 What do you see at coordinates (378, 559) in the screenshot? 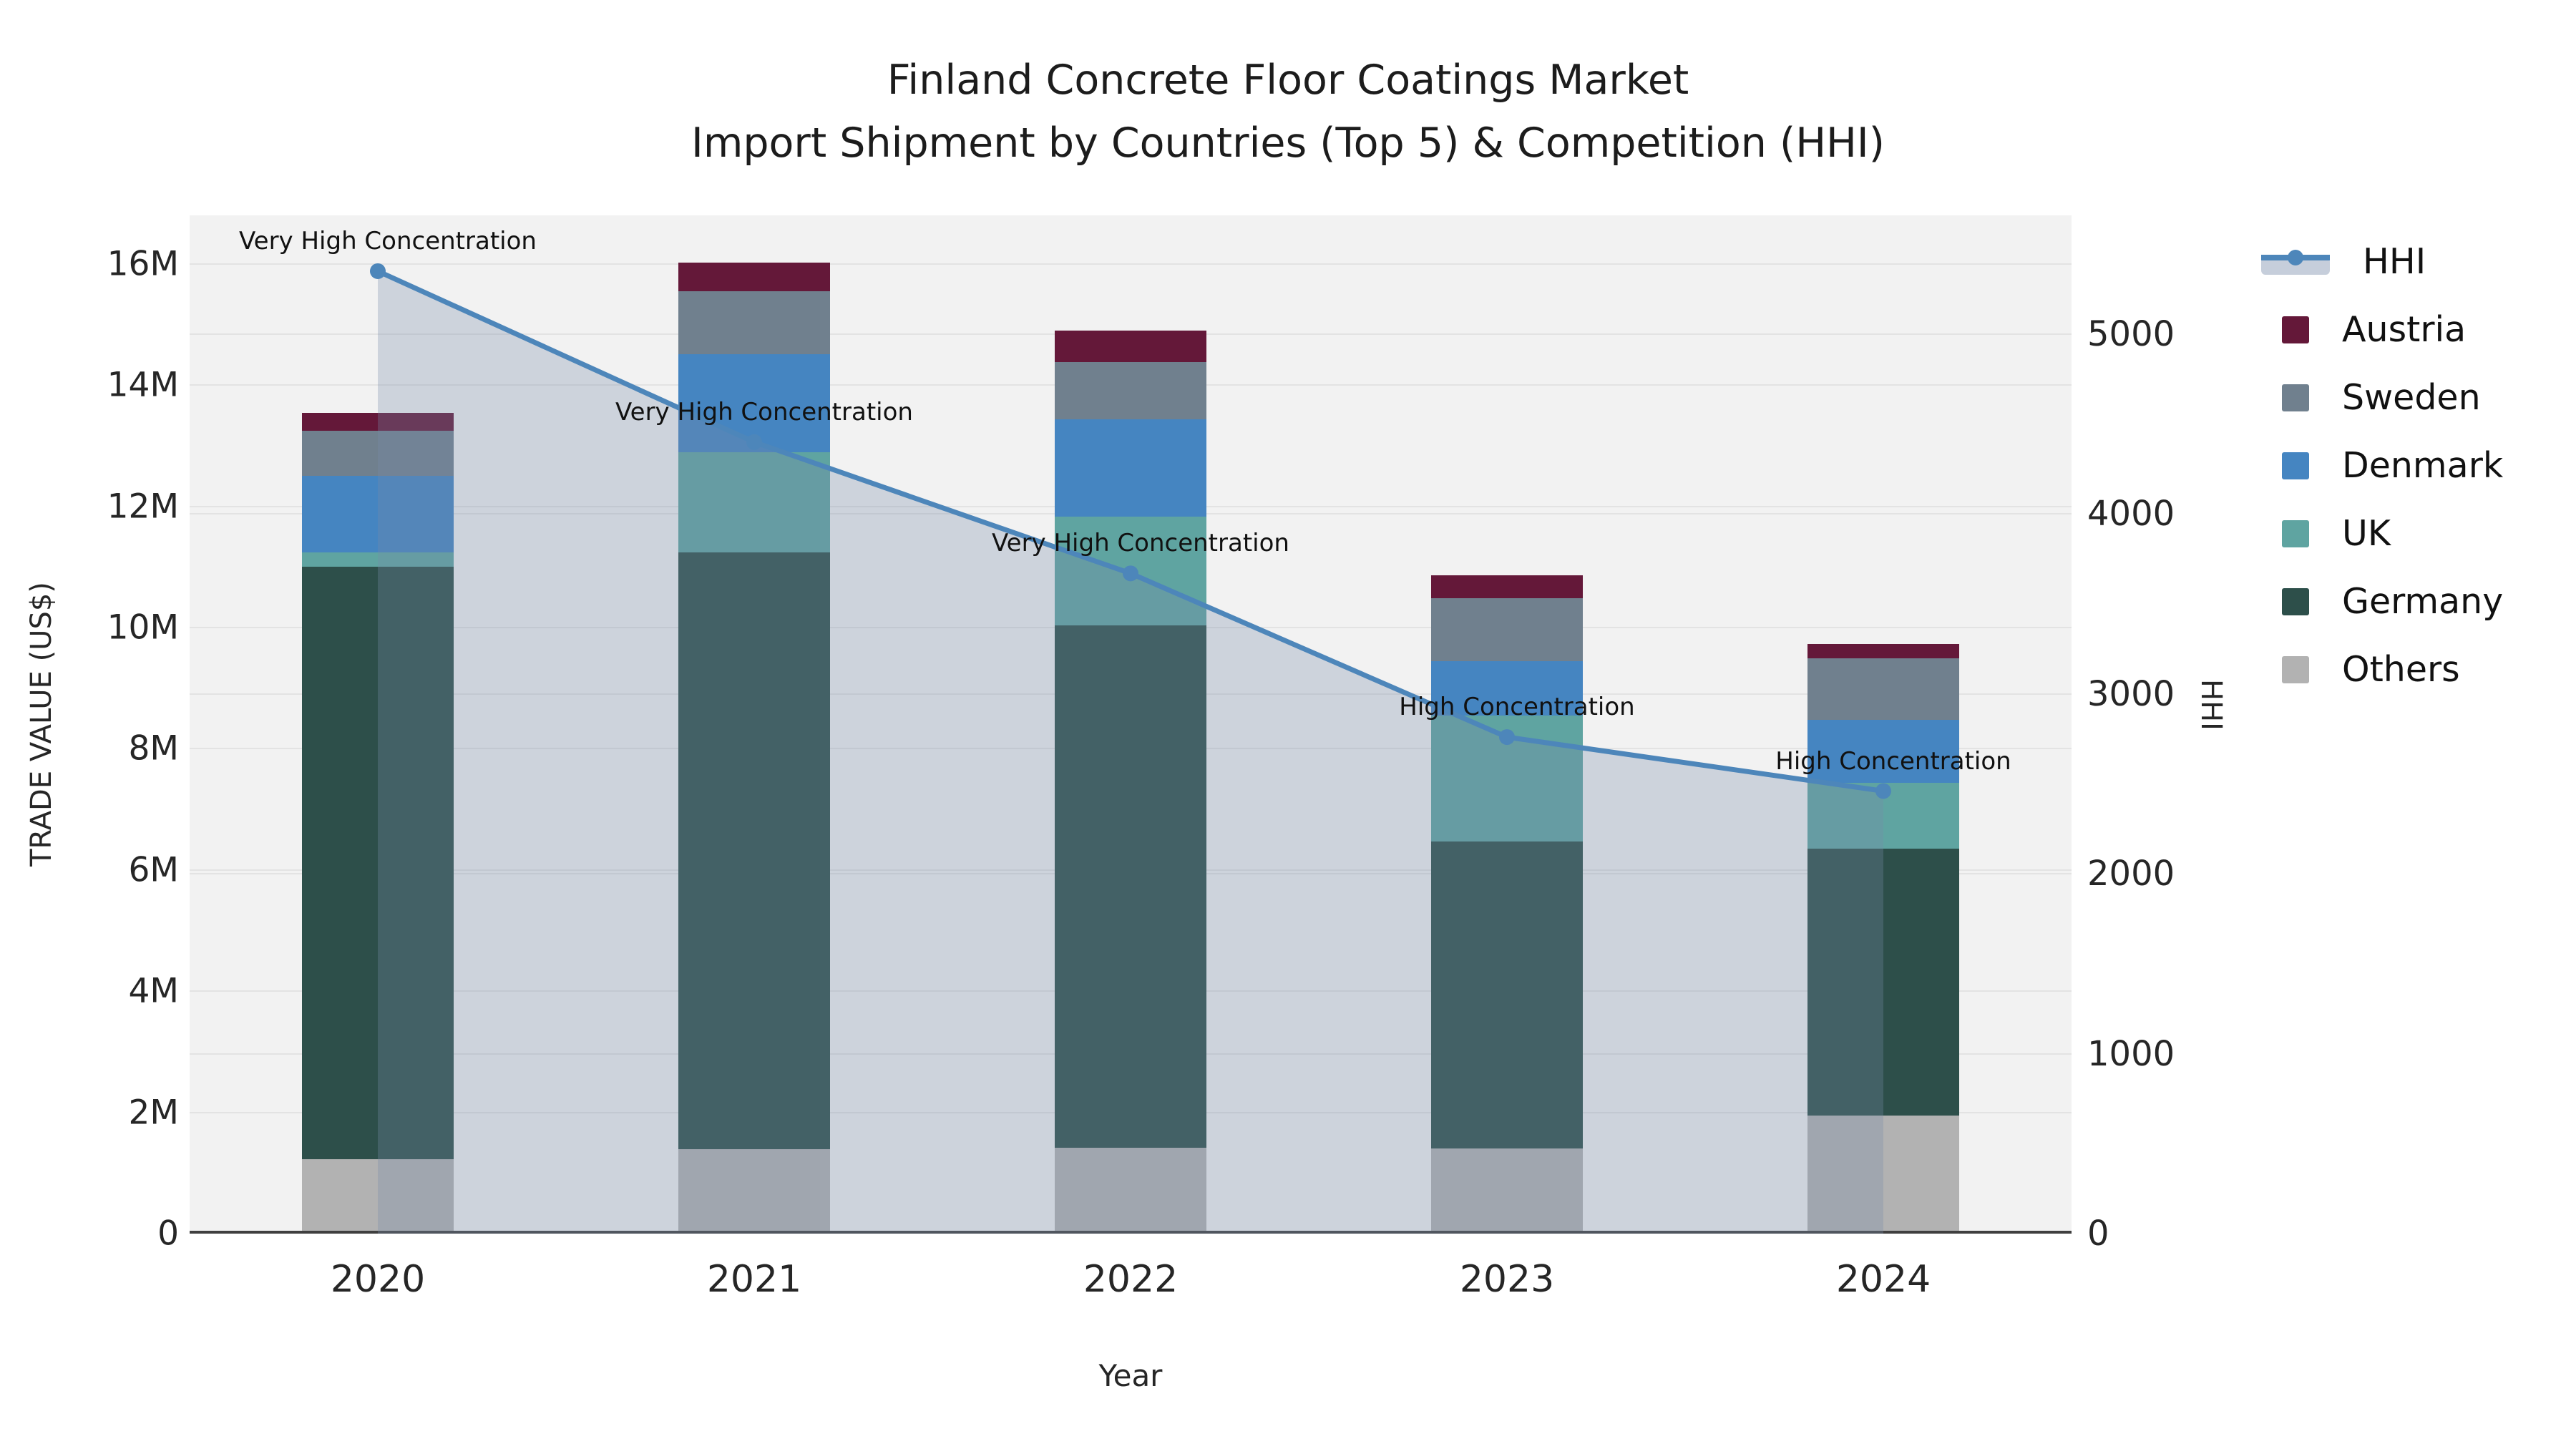
I see `bar-segment-2020-uk` at bounding box center [378, 559].